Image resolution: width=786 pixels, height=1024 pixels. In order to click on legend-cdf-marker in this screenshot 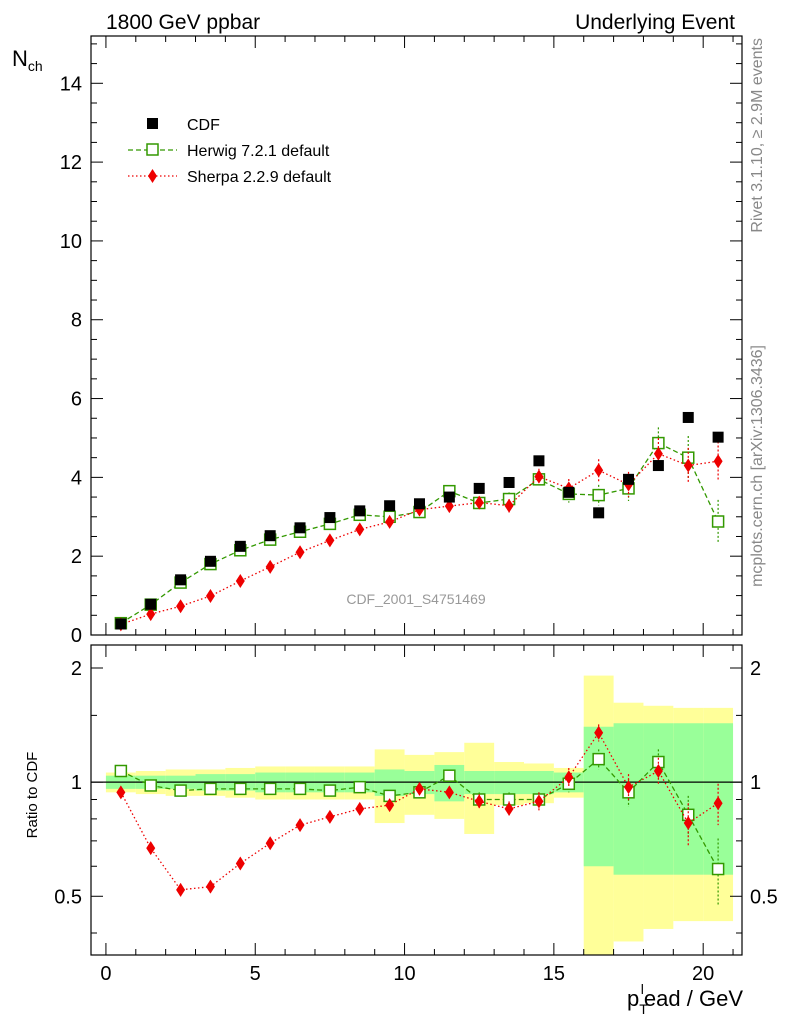, I will do `click(152, 123)`.